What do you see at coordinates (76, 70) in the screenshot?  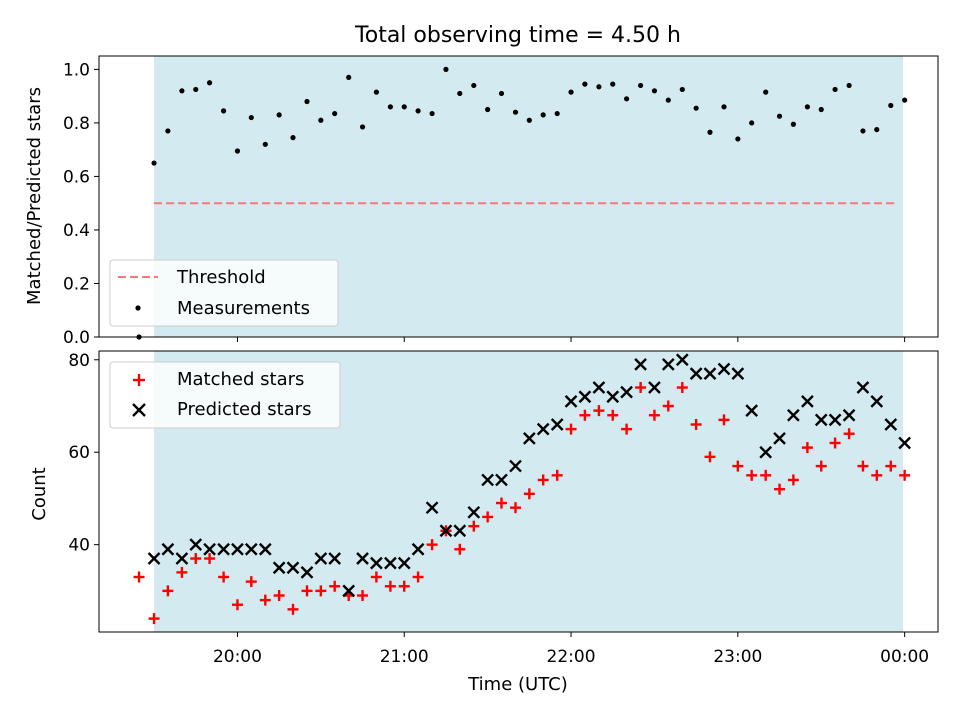 I see `ratio-y-tick-label: 1.0` at bounding box center [76, 70].